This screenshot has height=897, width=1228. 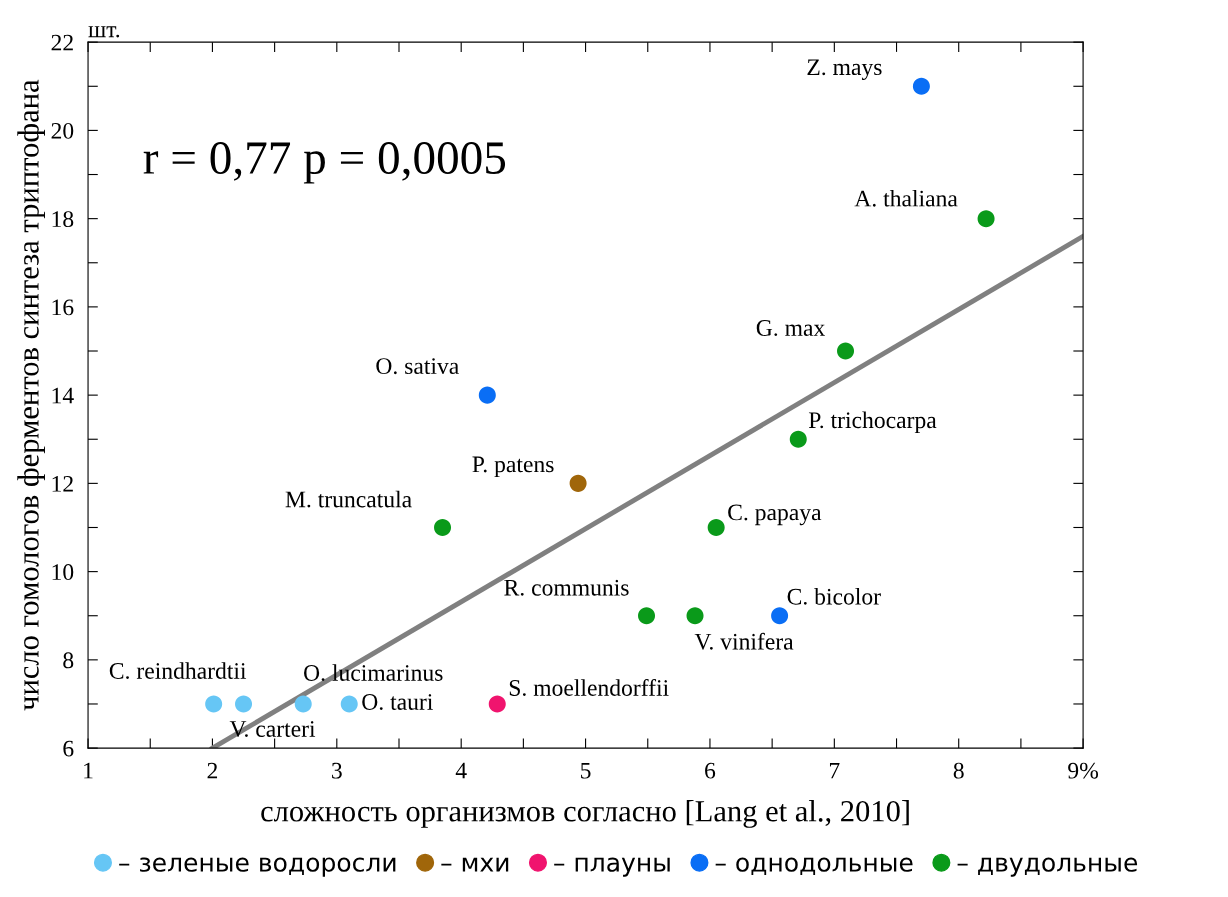 I want to click on y-tick-label: 22, so click(x=62, y=42).